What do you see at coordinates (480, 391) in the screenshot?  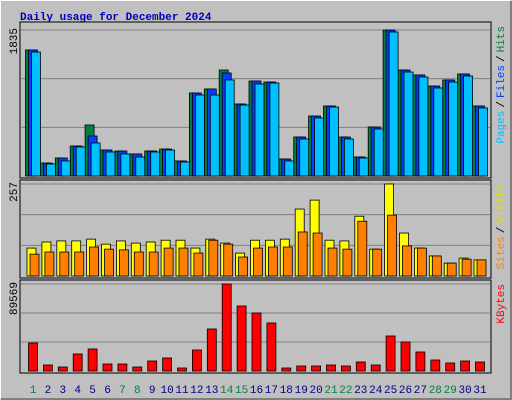 I see `x-tick-label: 31` at bounding box center [480, 391].